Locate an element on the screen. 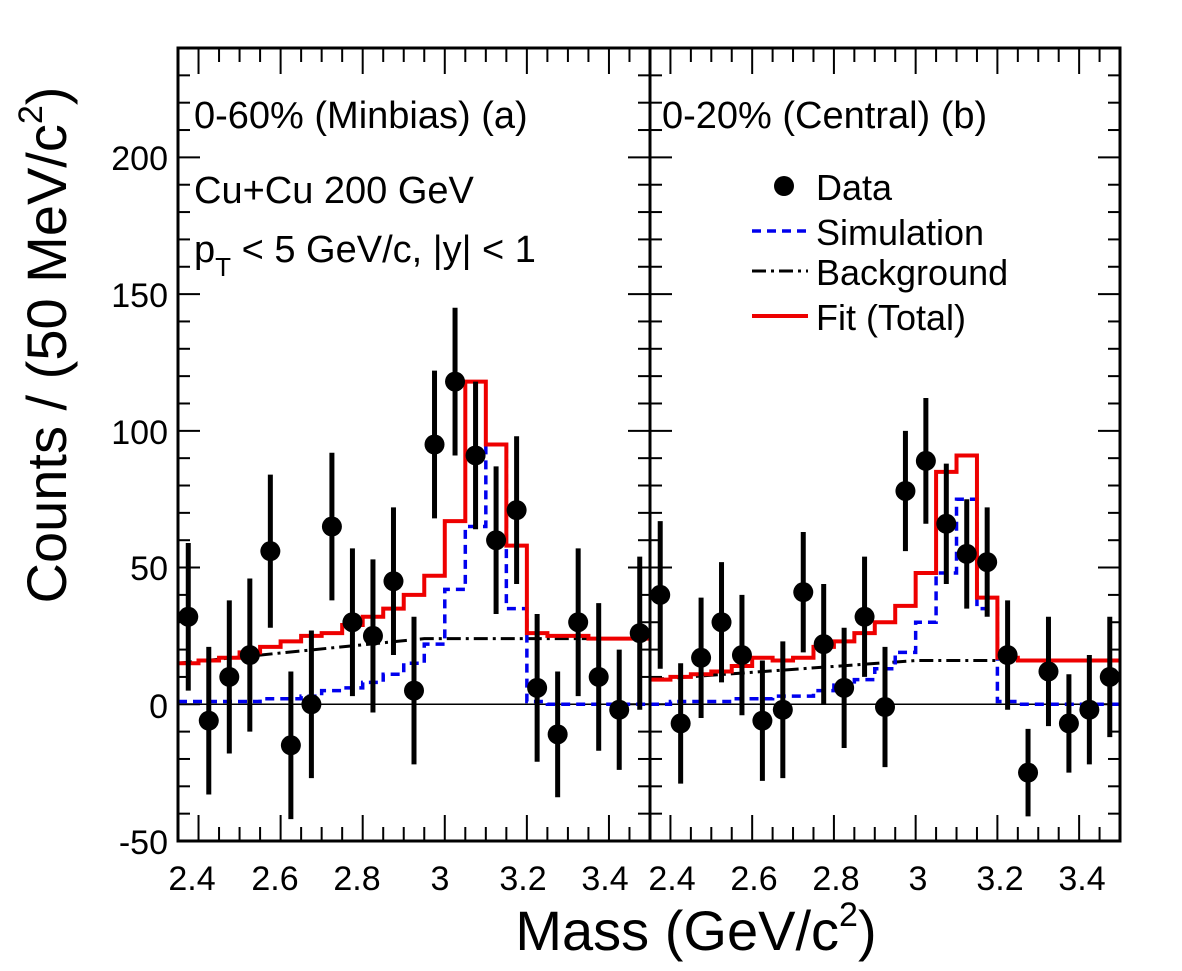 This screenshot has height=971, width=1182. panel-b-title: 0-20% (Central) (b) is located at coordinates (824, 116).